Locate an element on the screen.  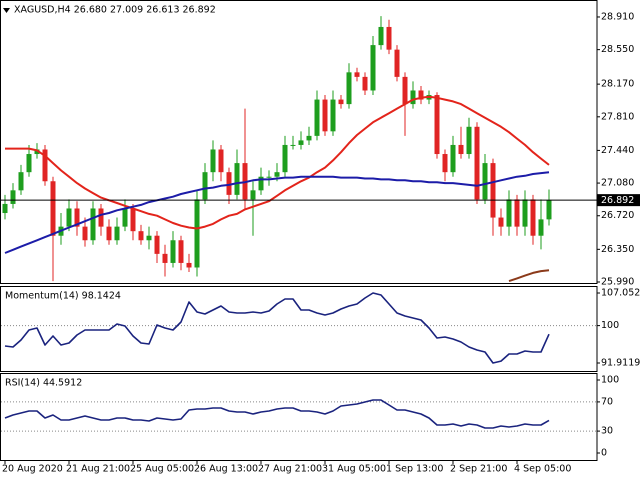
y-tick-label: 26.720 is located at coordinates (617, 215).